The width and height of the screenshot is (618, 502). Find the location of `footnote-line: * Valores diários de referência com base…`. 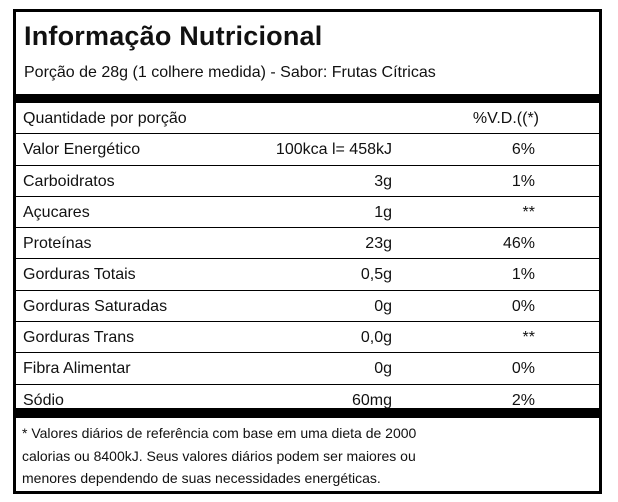

footnote-line: * Valores diários de referência com base… is located at coordinates (219, 433).